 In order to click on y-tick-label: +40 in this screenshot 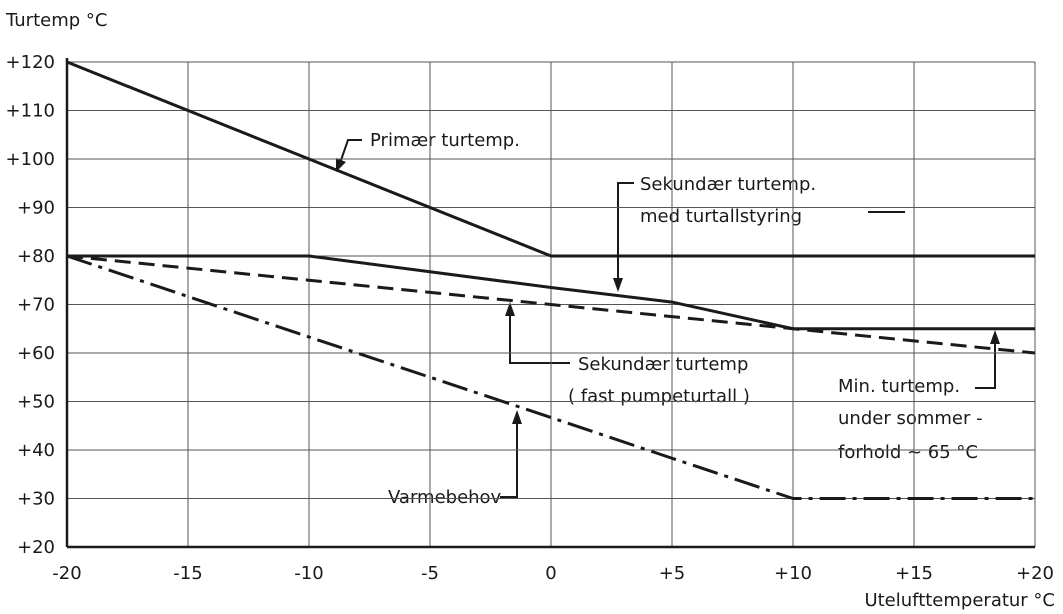, I will do `click(36, 450)`.